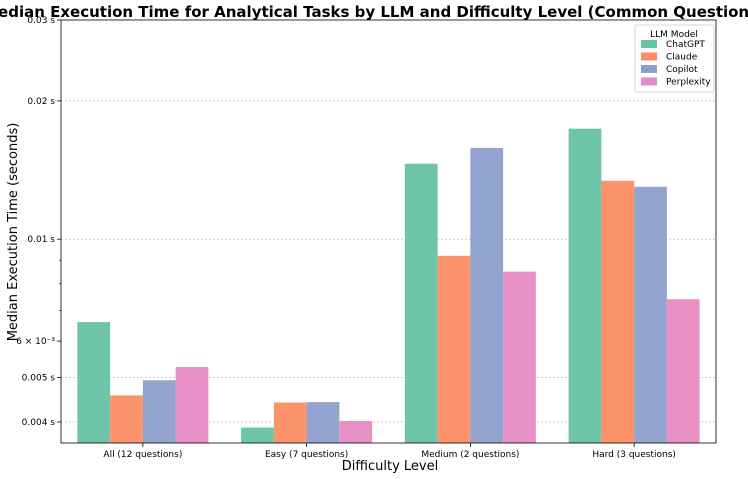  Describe the element at coordinates (38, 222) in the screenshot. I see `y-axis-ticks: 0.004 s 0.005 s 6 × 10⁻³ 0.01 s 0.02 s 0.03 s` at that location.